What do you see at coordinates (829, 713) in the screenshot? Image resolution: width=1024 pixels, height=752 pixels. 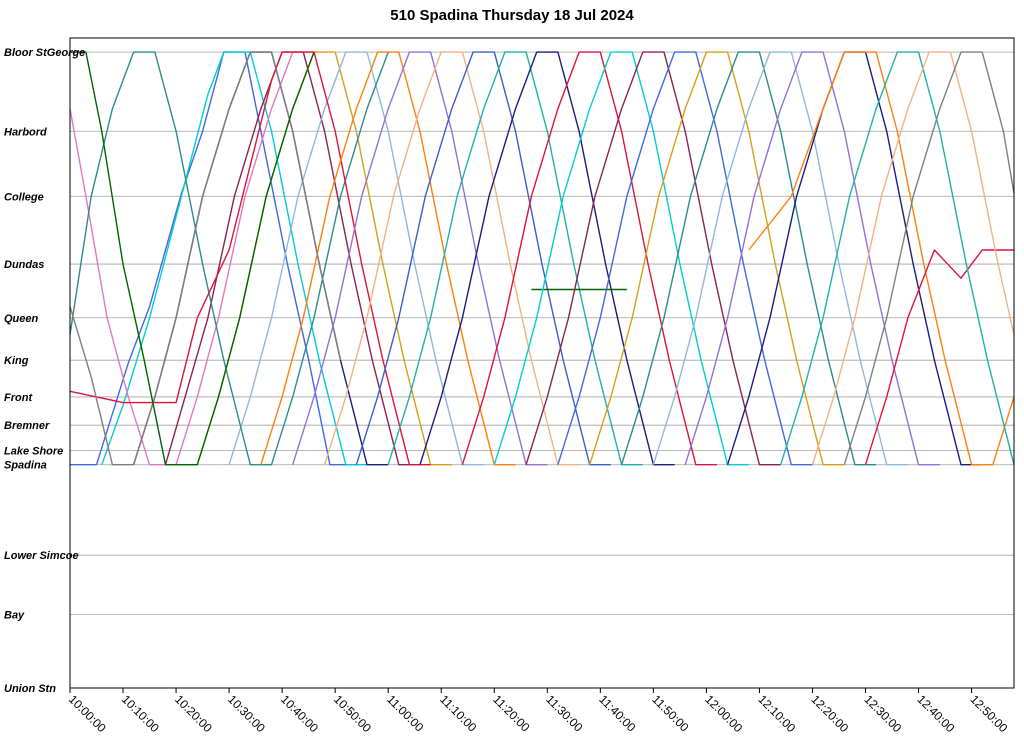 I see `x-tick-label: 12:20:00` at bounding box center [829, 713].